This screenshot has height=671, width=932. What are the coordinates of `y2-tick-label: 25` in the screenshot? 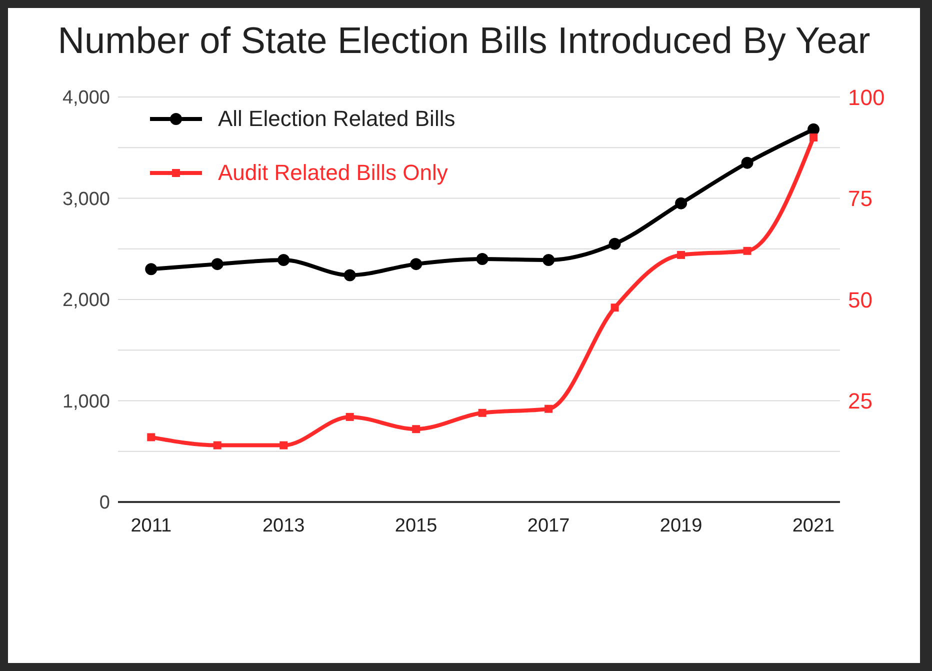 It's located at (860, 401).